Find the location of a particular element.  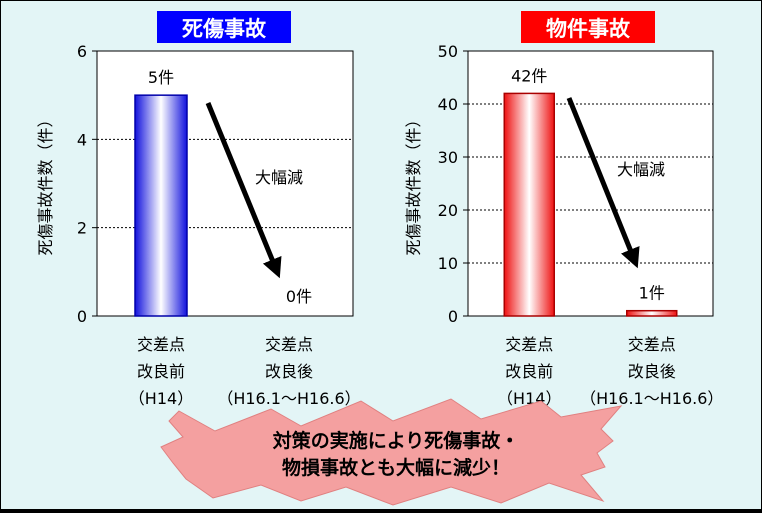

chart1-title-box is located at coordinates (224, 27).